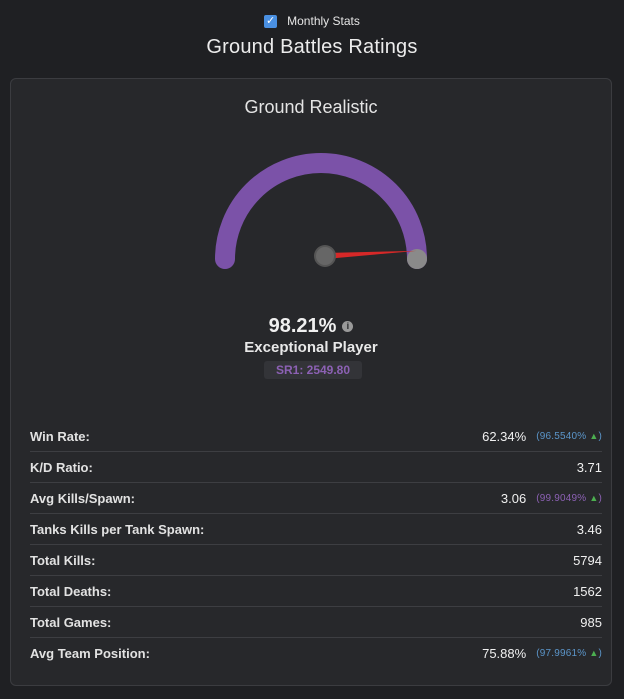 This screenshot has height=699, width=624. Describe the element at coordinates (569, 498) in the screenshot. I see `stat-percentile: (99.9049% ▲)` at that location.